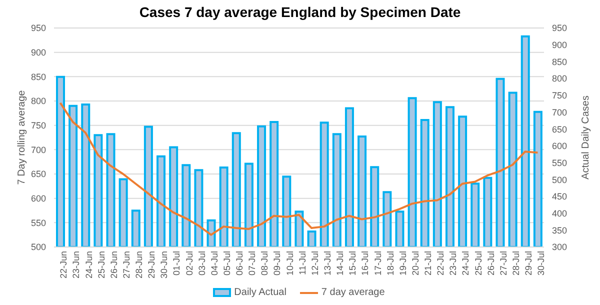  What do you see at coordinates (560, 61) in the screenshot?
I see `y2-tick-label: 850` at bounding box center [560, 61].